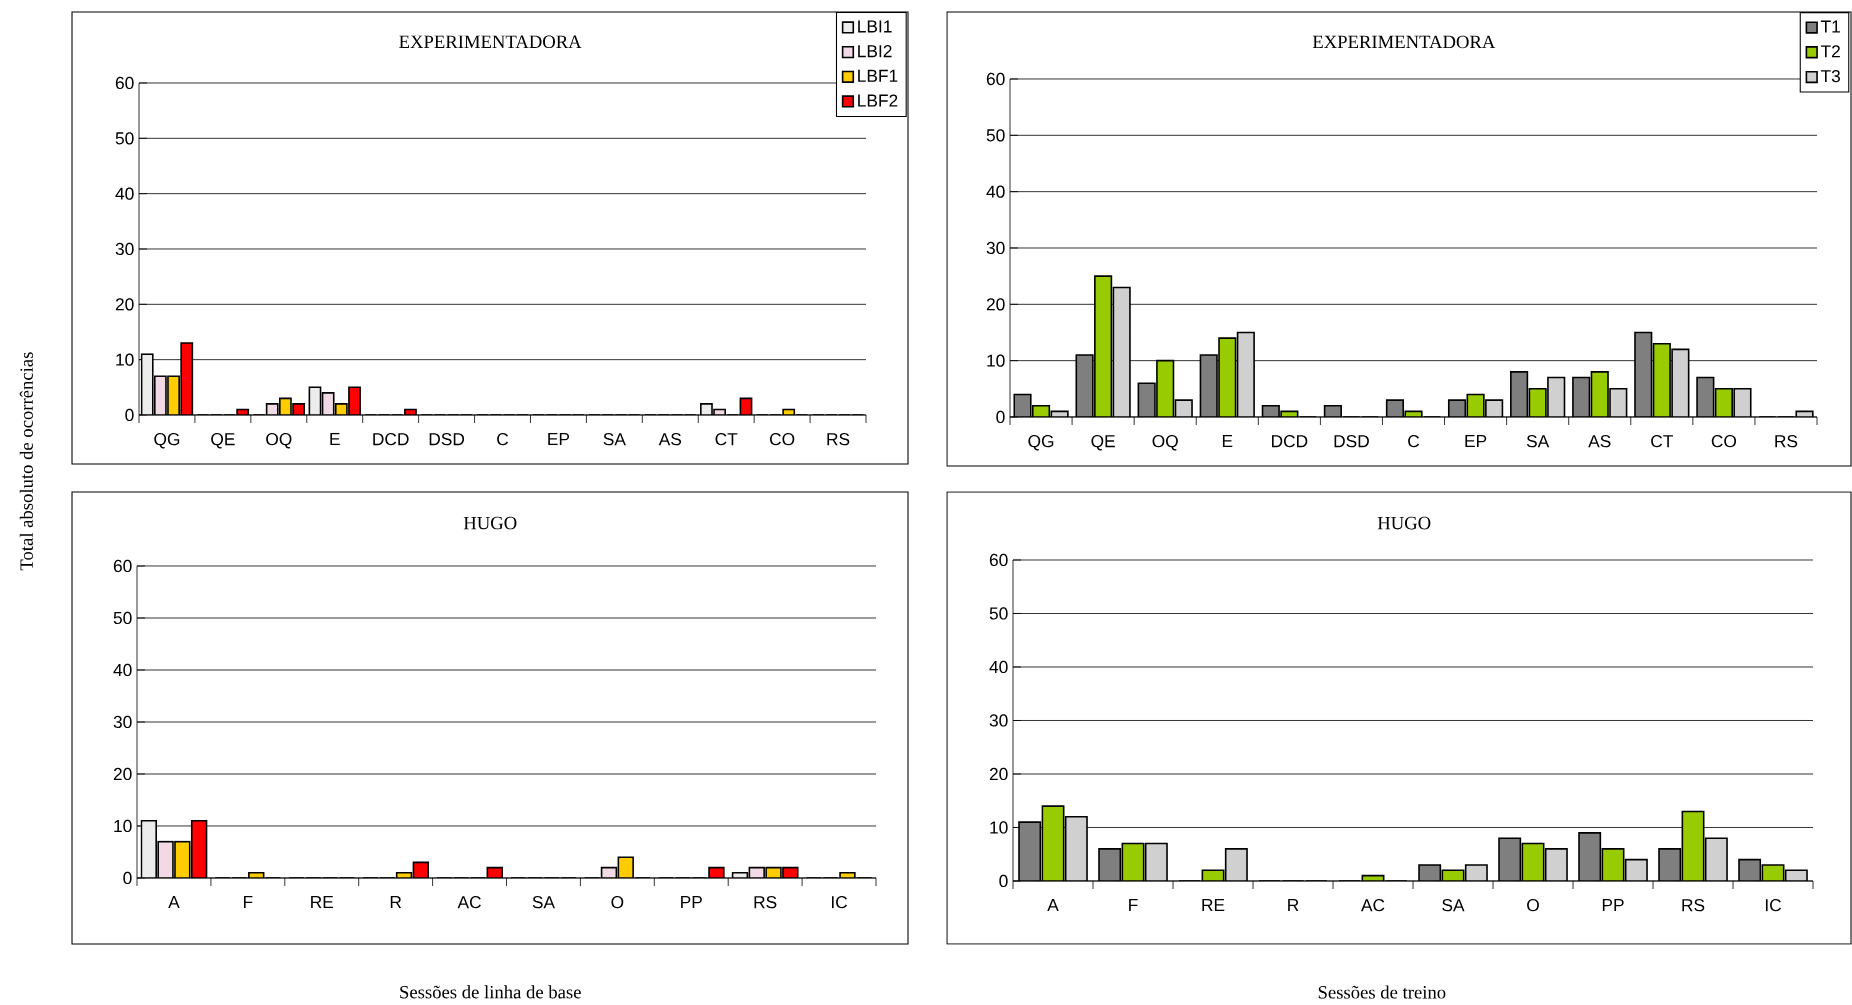 The width and height of the screenshot is (1852, 1005). Describe the element at coordinates (875, 26) in the screenshot. I see `legend-label: LBI1` at that location.